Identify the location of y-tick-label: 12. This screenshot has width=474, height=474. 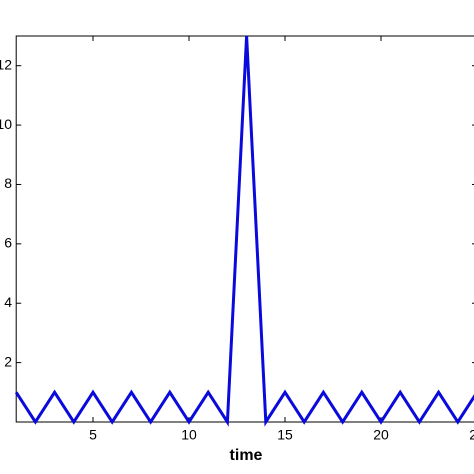
(6, 64).